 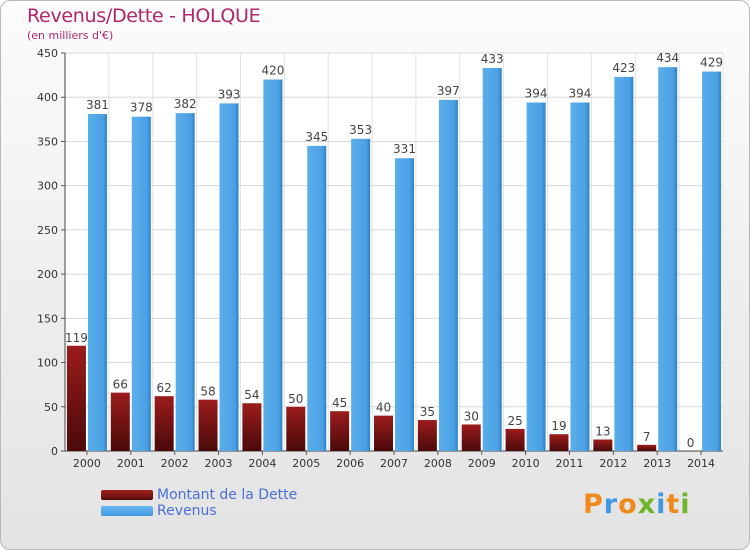 What do you see at coordinates (47, 186) in the screenshot?
I see `y-tick-label: 300` at bounding box center [47, 186].